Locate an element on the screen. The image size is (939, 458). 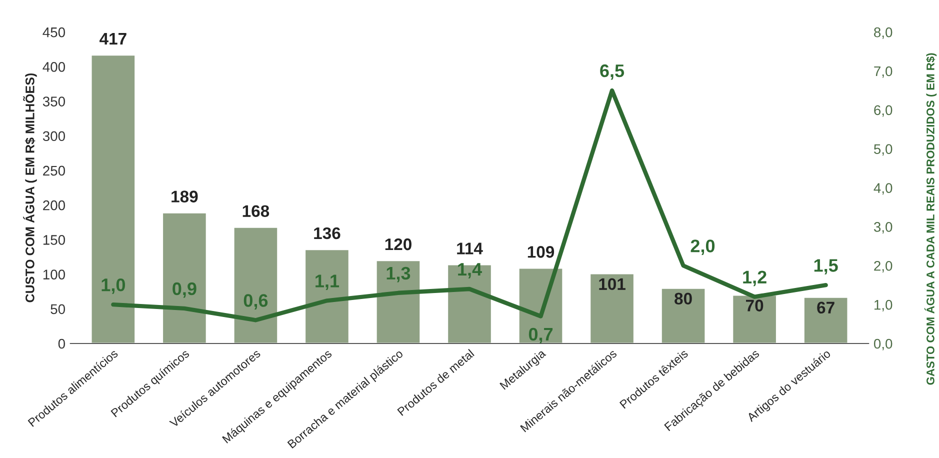
y2-tick-label: 4,0 is located at coordinates (883, 189).